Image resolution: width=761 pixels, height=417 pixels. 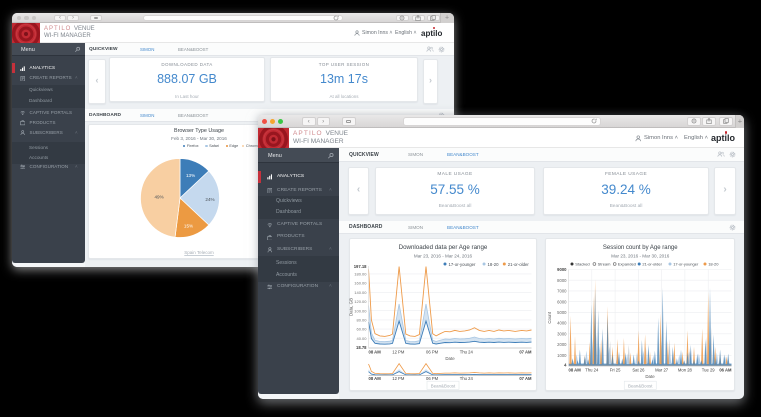 I want to click on svg-text: 4, so click(x=565, y=365).